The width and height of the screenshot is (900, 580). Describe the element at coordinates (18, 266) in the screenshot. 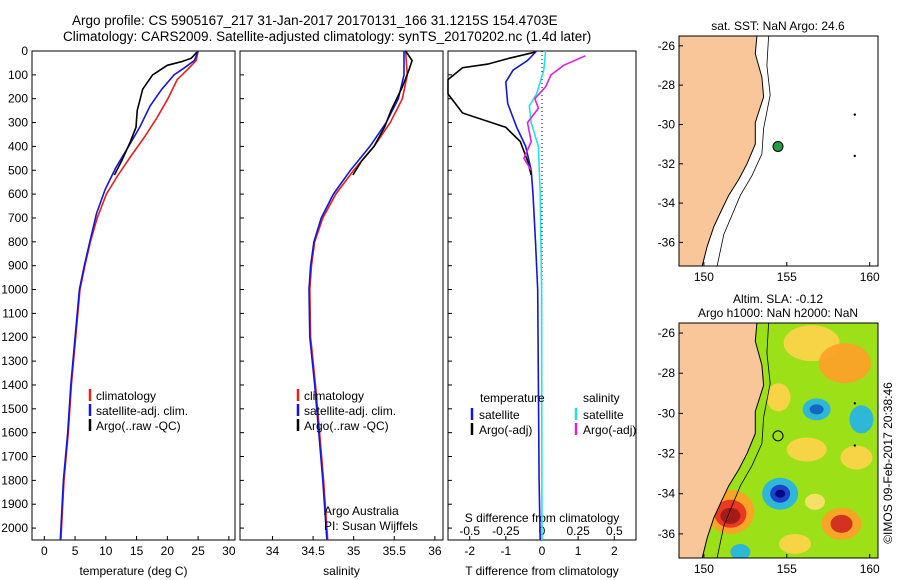

I see `y-tick-label: 900` at that location.